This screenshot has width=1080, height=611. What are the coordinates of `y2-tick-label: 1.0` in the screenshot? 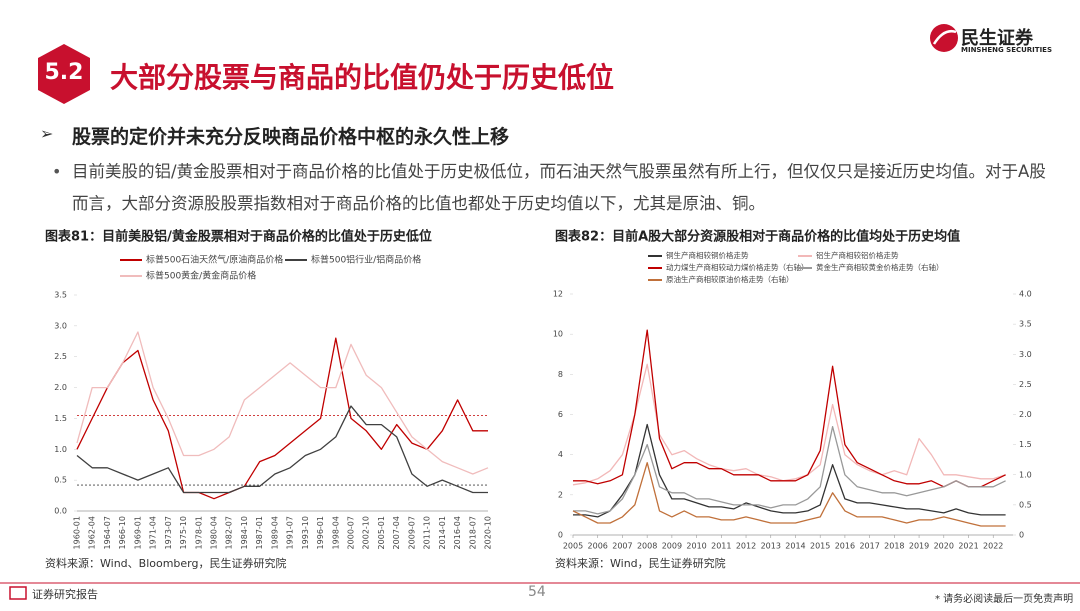 It's located at (1025, 474).